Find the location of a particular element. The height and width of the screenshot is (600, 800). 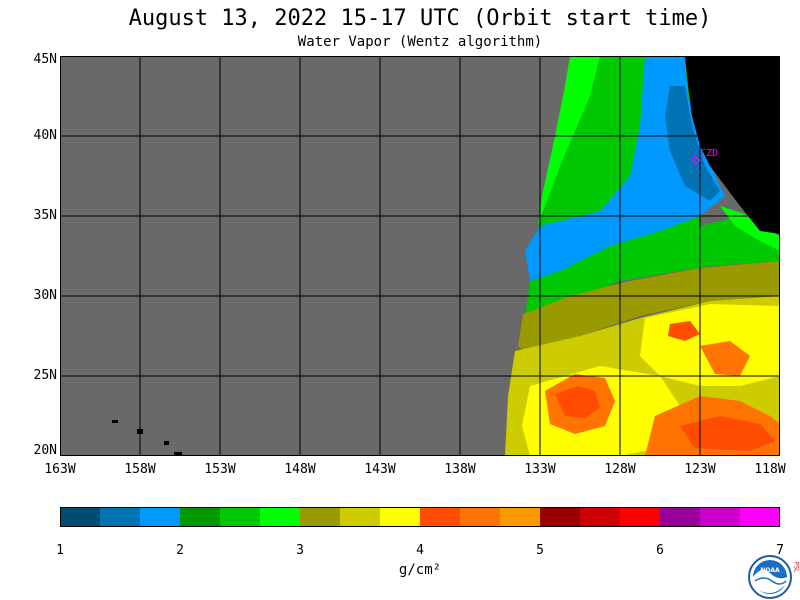

colorbar is located at coordinates (420, 517).